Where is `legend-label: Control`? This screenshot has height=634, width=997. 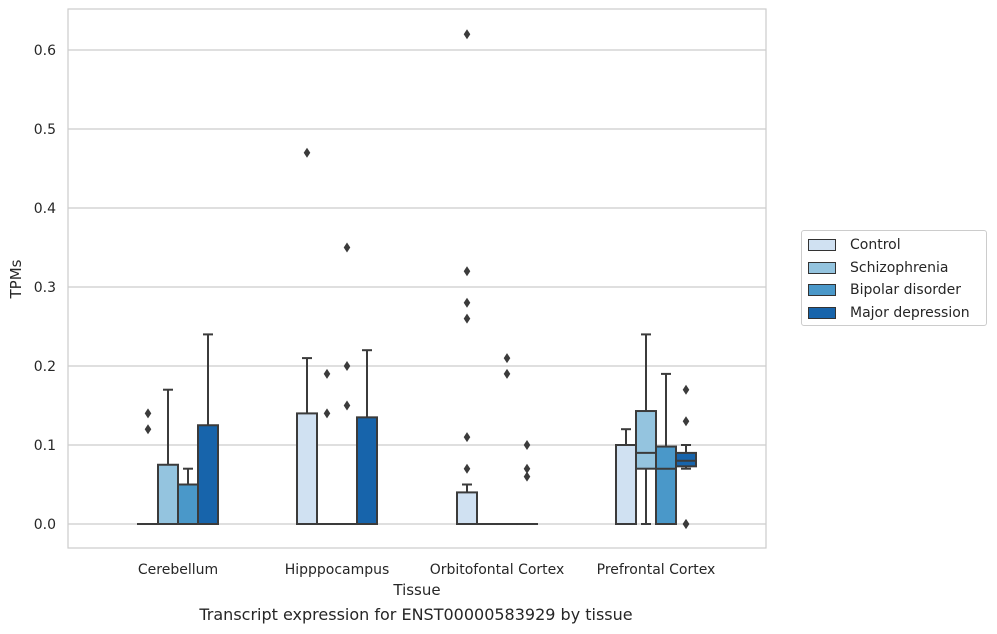 legend-label: Control is located at coordinates (875, 245).